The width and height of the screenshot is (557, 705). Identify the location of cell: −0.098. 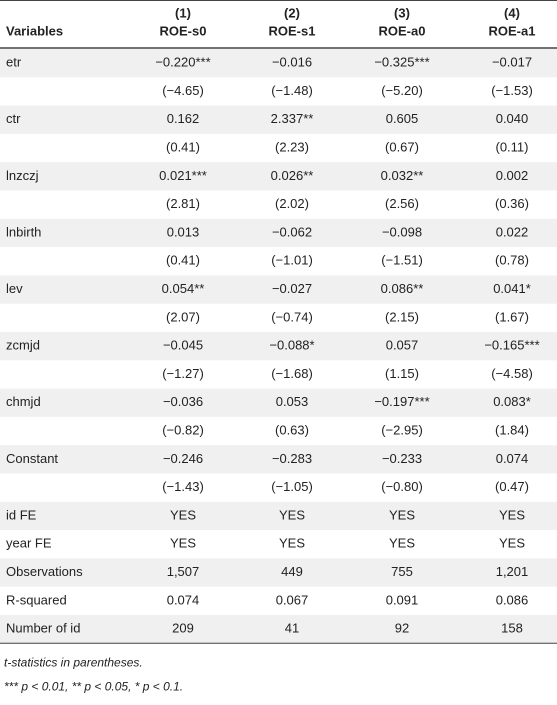
(402, 231).